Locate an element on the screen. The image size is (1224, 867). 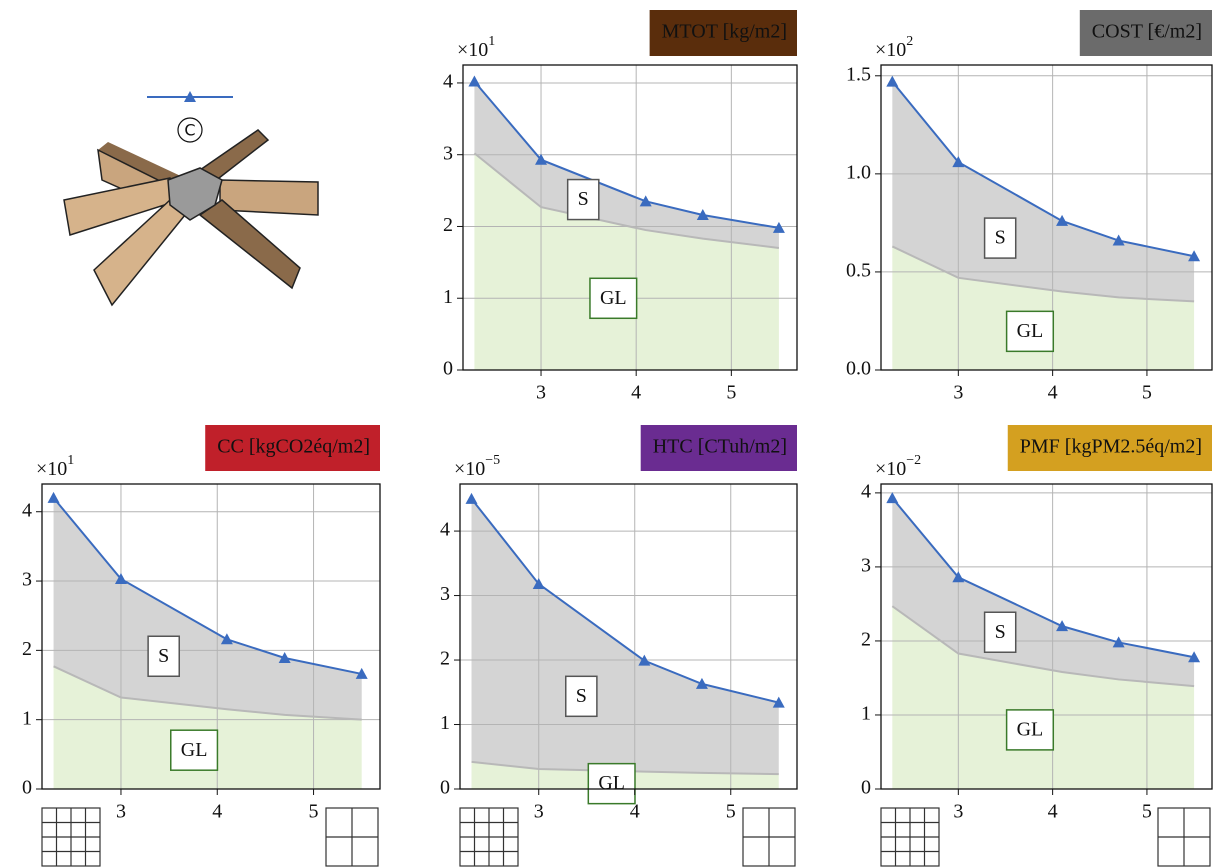
y-offset: ×10⁻⁵ is located at coordinates (477, 466).